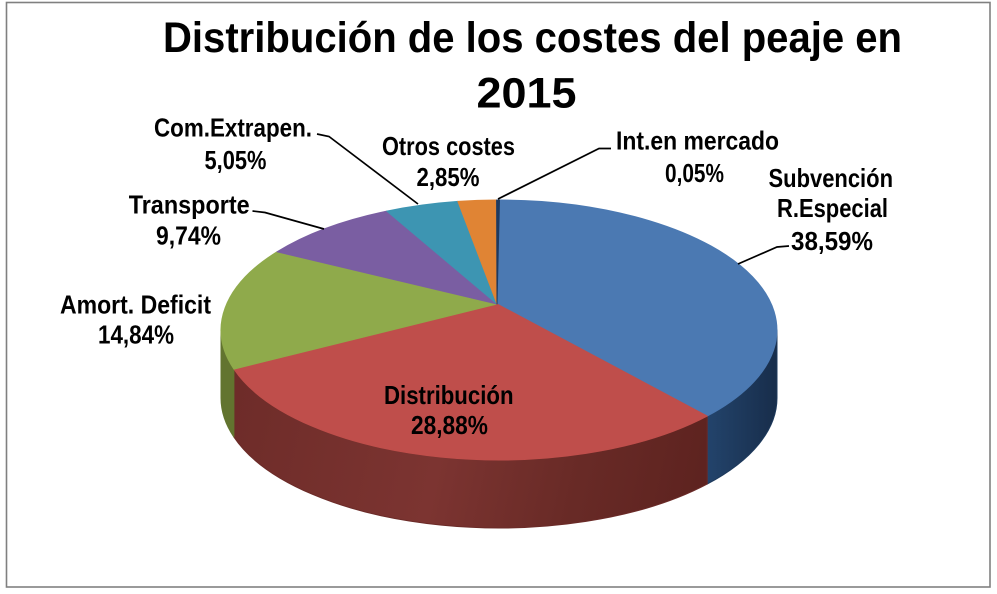 Image resolution: width=997 pixels, height=594 pixels. What do you see at coordinates (832, 241) in the screenshot?
I see `svg-text: 38,59%` at bounding box center [832, 241].